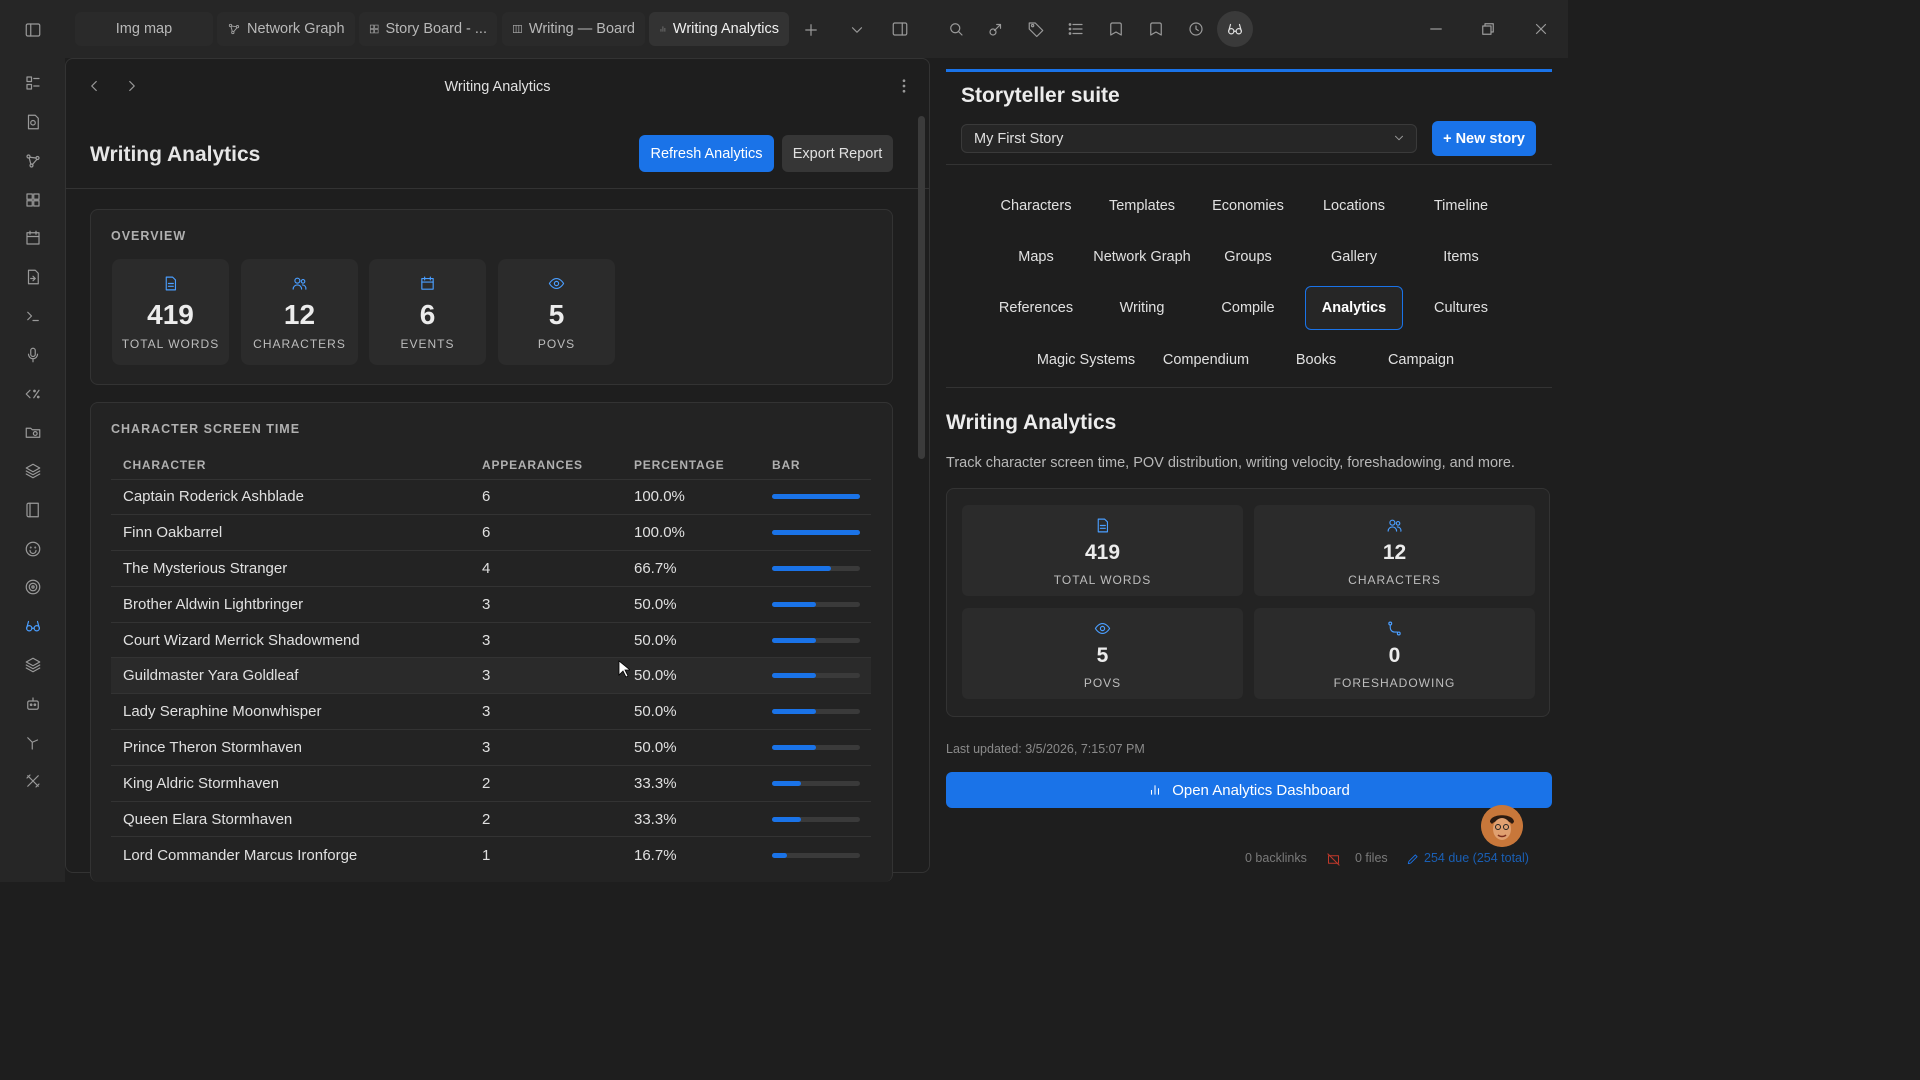  What do you see at coordinates (1036, 206) in the screenshot?
I see `nav-item-characters: Characters` at bounding box center [1036, 206].